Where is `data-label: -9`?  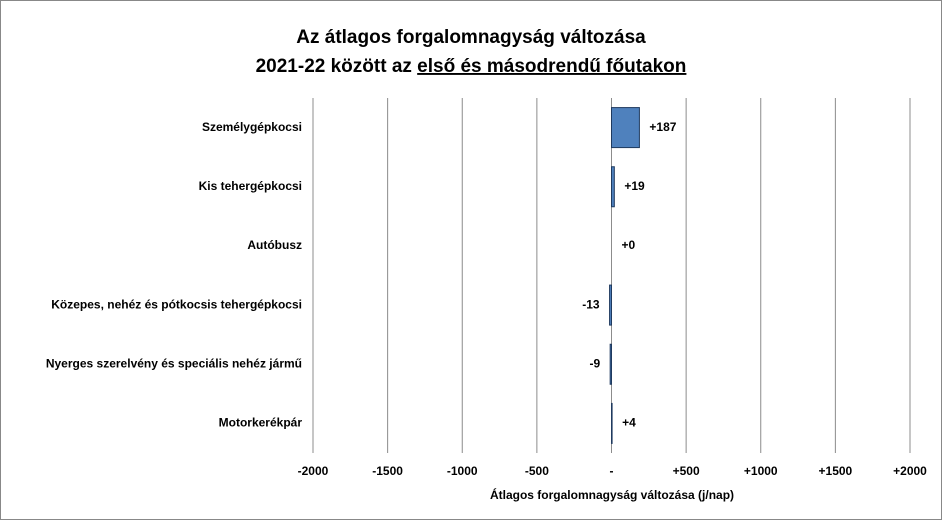 data-label: -9 is located at coordinates (594, 363).